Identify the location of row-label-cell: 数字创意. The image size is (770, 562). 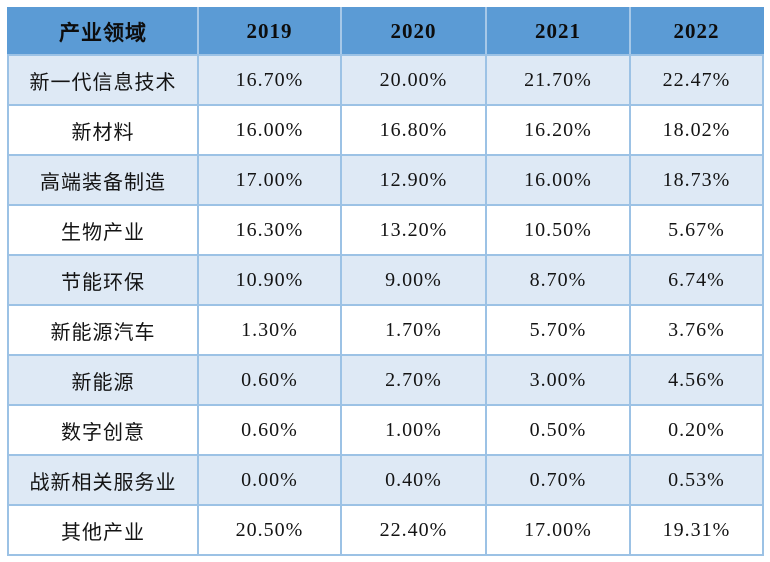
(103, 430).